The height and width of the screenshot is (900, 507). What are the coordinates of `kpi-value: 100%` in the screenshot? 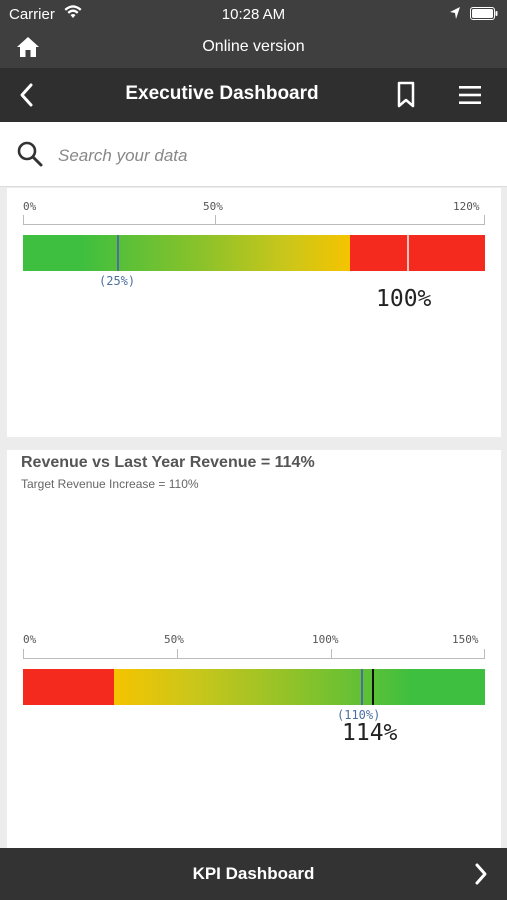 It's located at (404, 299).